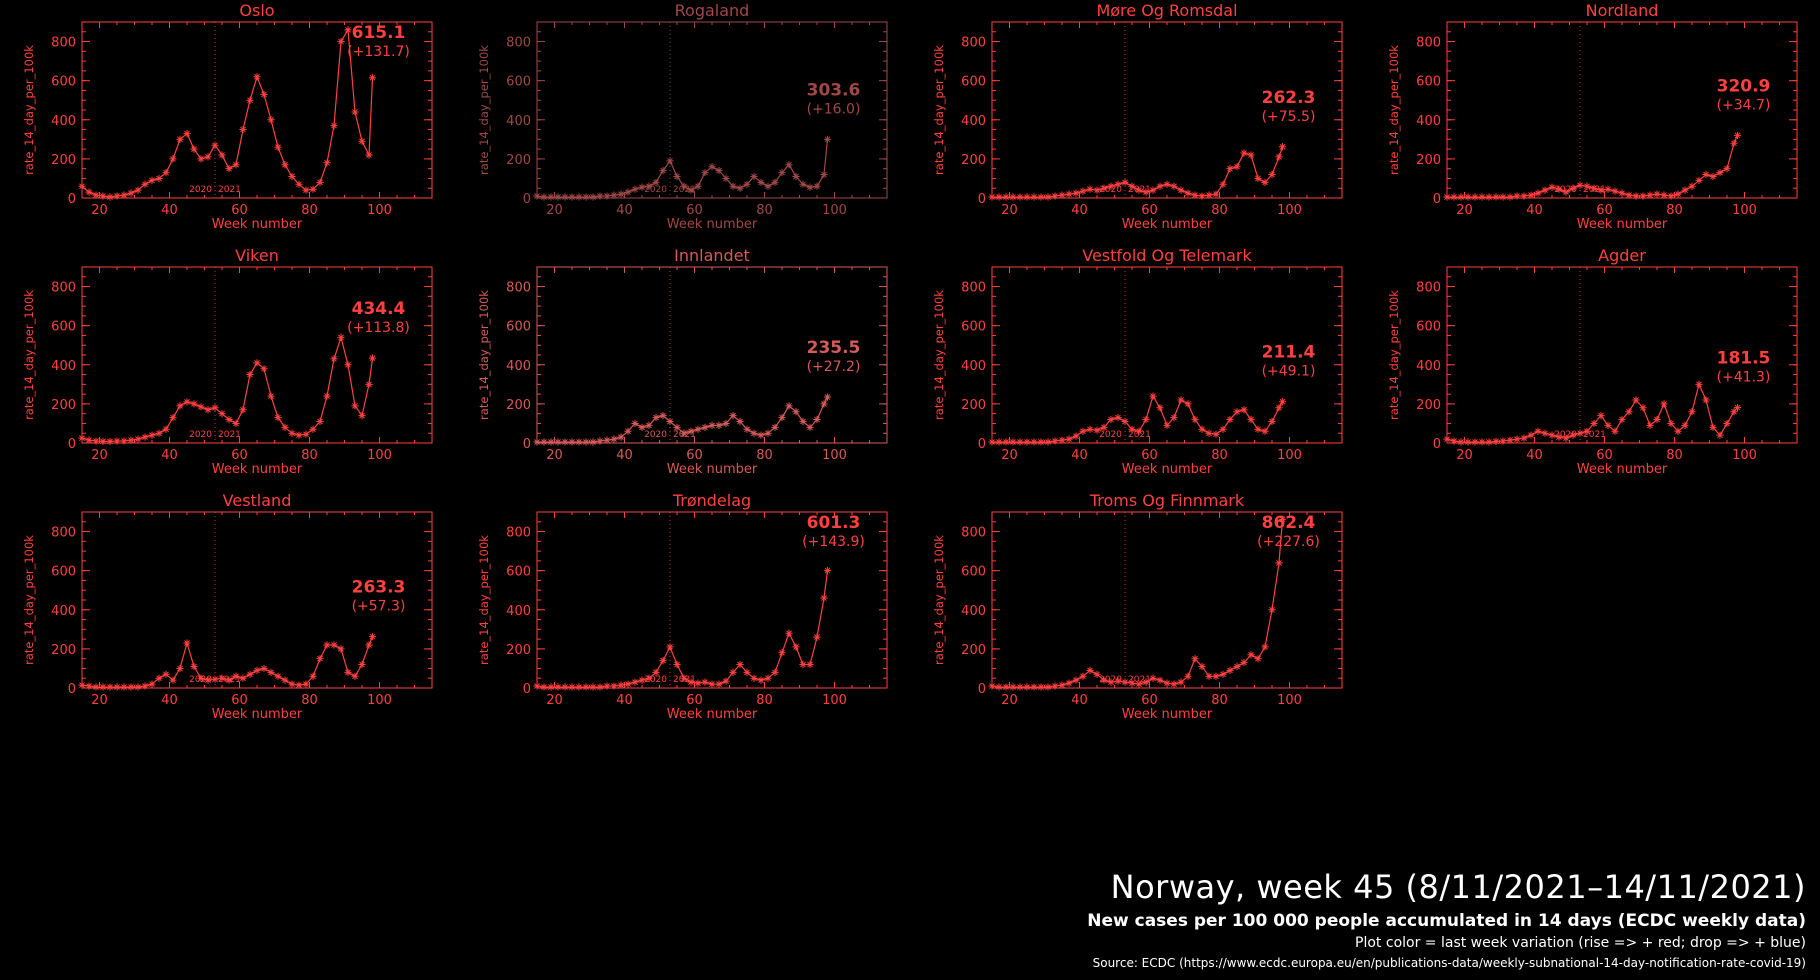 Image resolution: width=1820 pixels, height=980 pixels. What do you see at coordinates (256, 10) in the screenshot?
I see `chart-title: Oslo` at bounding box center [256, 10].